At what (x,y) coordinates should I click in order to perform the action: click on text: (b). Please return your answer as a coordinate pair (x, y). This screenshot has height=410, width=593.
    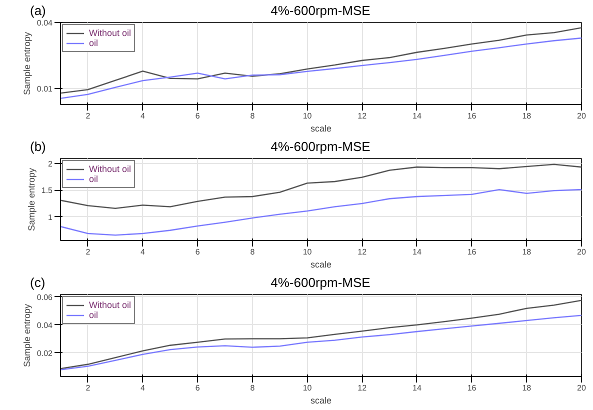
    Looking at the image, I should click on (38, 147).